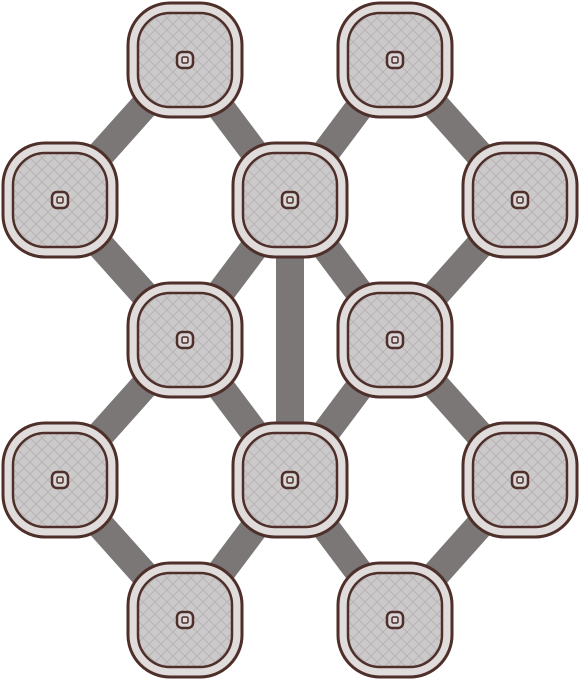  I want to click on node-tile-n6, so click(185, 340).